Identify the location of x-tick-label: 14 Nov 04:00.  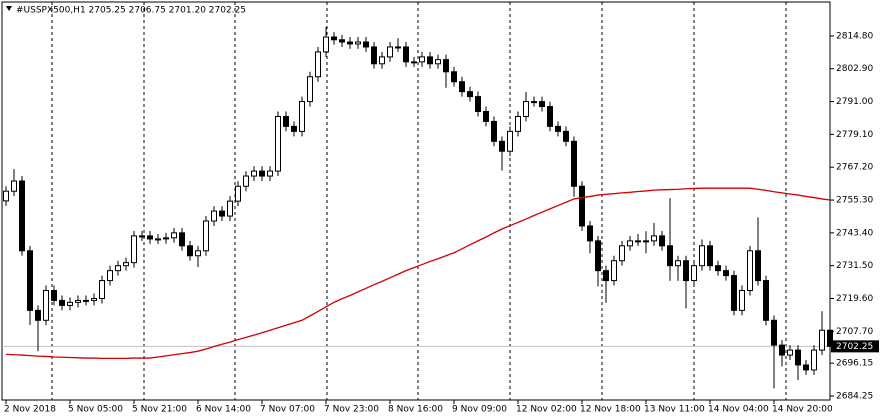
(738, 410).